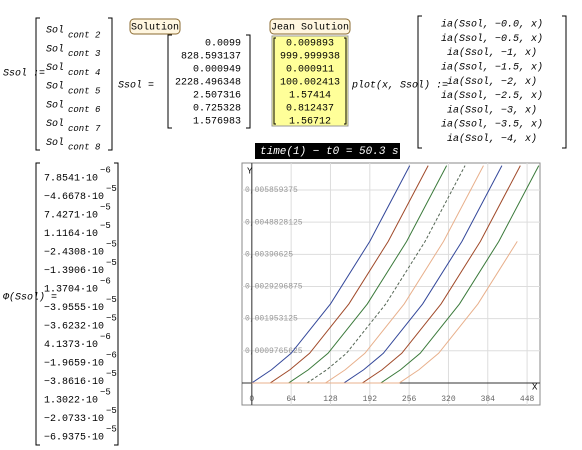 Image resolution: width=582 pixels, height=450 pixels. I want to click on cell: 0.000949, so click(217, 70).